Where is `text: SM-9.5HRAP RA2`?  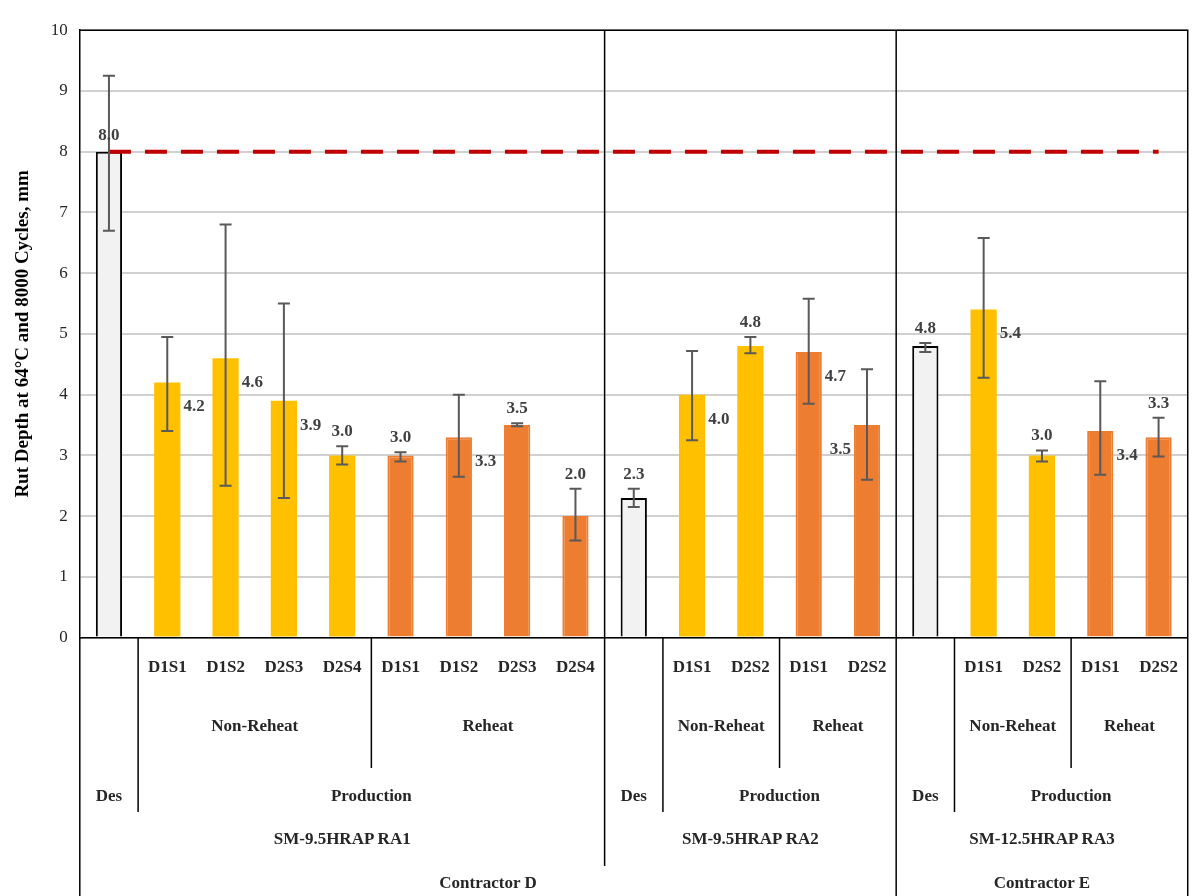
text: SM-9.5HRAP RA2 is located at coordinates (750, 839).